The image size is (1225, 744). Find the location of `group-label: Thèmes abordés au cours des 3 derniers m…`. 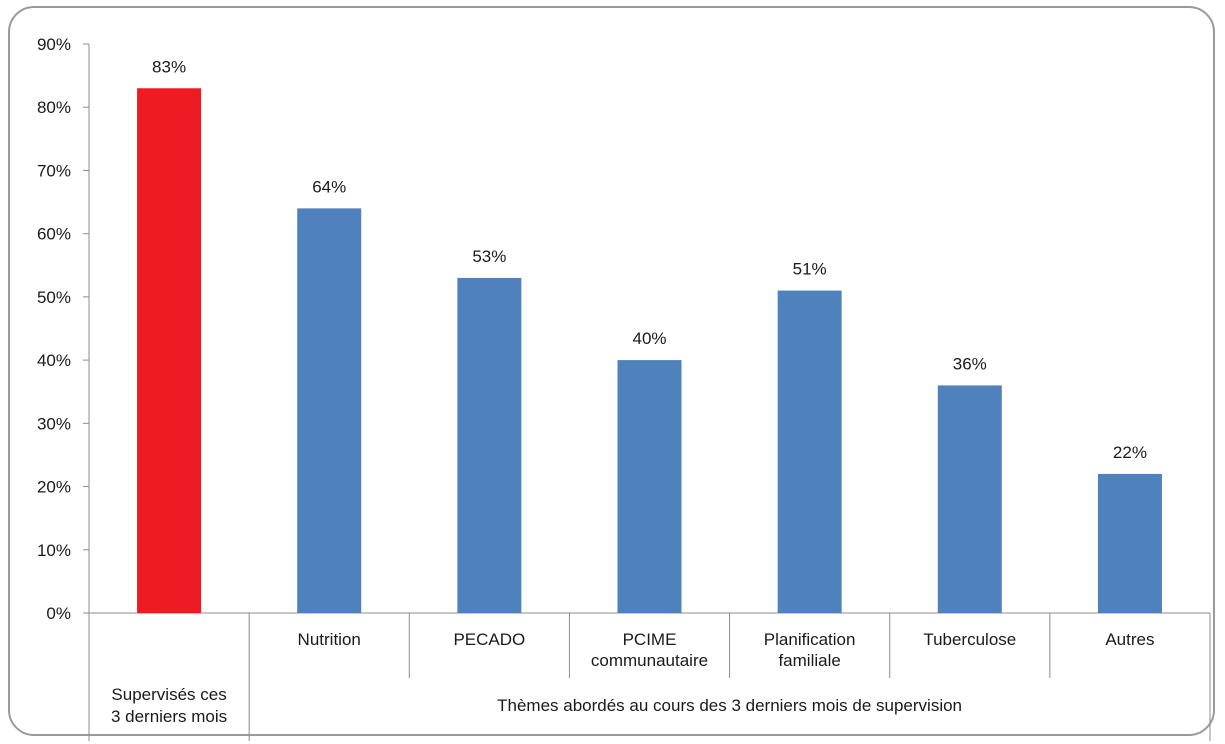

group-label: Thèmes abordés au cours des 3 derniers m… is located at coordinates (729, 705).